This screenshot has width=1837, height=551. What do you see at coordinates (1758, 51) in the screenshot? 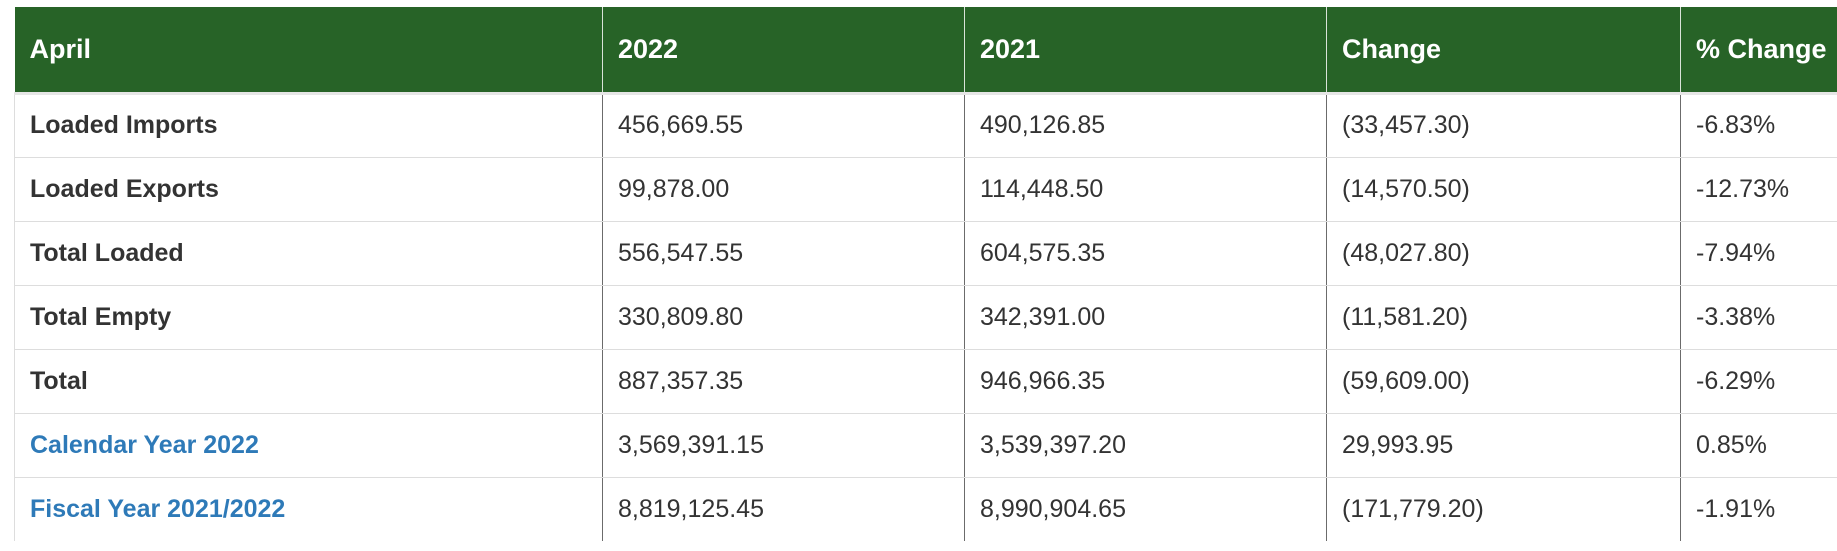
I see `header-pct-change: % Change` at bounding box center [1758, 51].